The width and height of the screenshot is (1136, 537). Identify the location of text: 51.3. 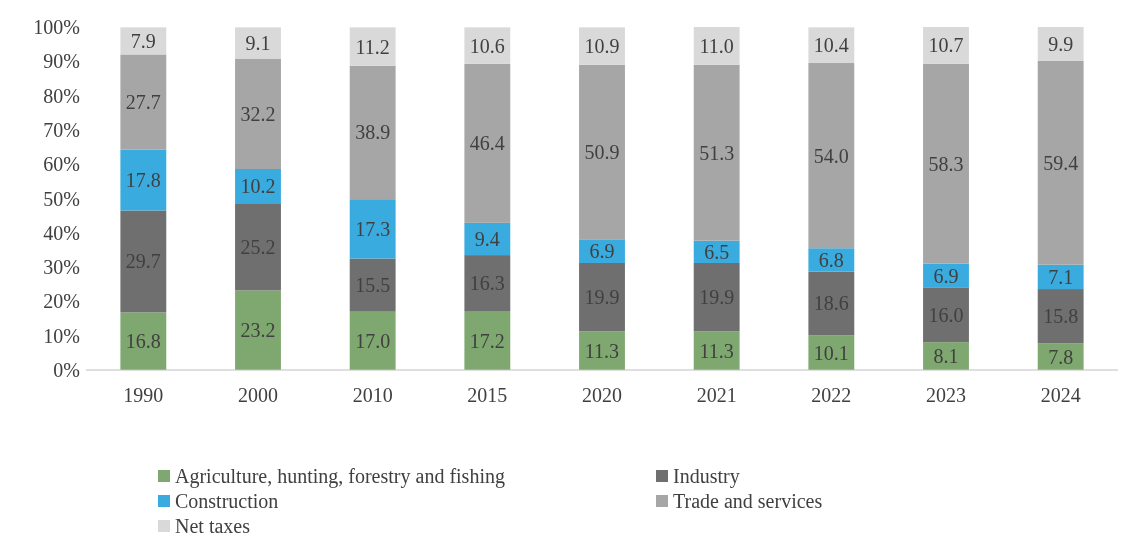
(717, 152).